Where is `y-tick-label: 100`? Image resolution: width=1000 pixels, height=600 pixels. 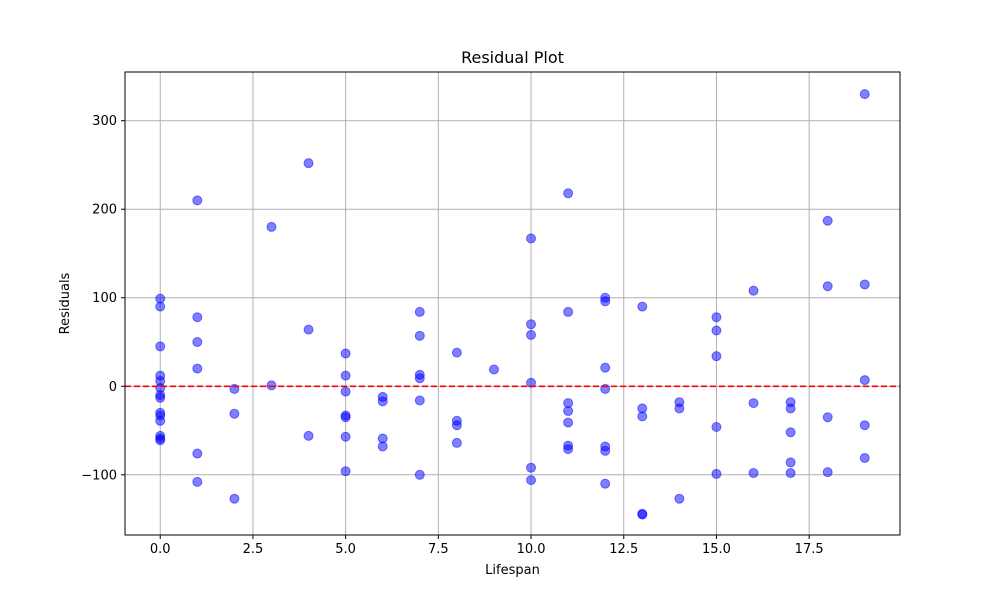 y-tick-label: 100 is located at coordinates (104, 298).